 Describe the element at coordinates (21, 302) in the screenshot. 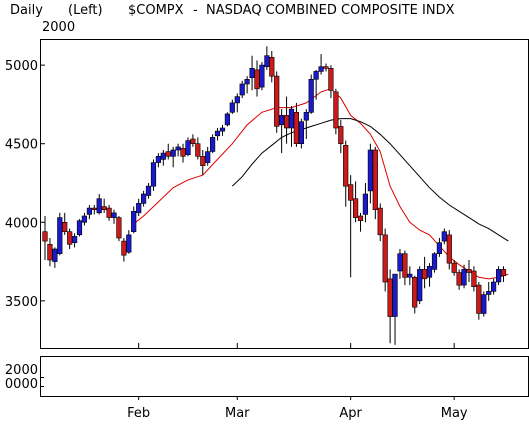

I see `y-axis-tick-label: 3500` at that location.